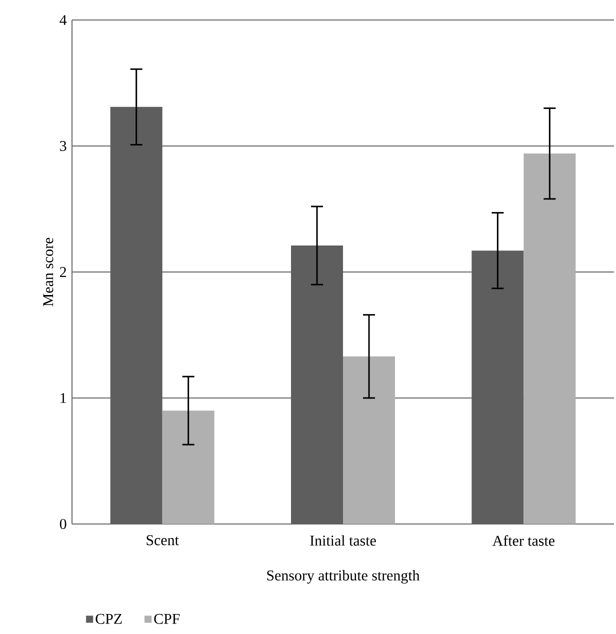  Describe the element at coordinates (63, 20) in the screenshot. I see `y-tick-label: 4` at that location.